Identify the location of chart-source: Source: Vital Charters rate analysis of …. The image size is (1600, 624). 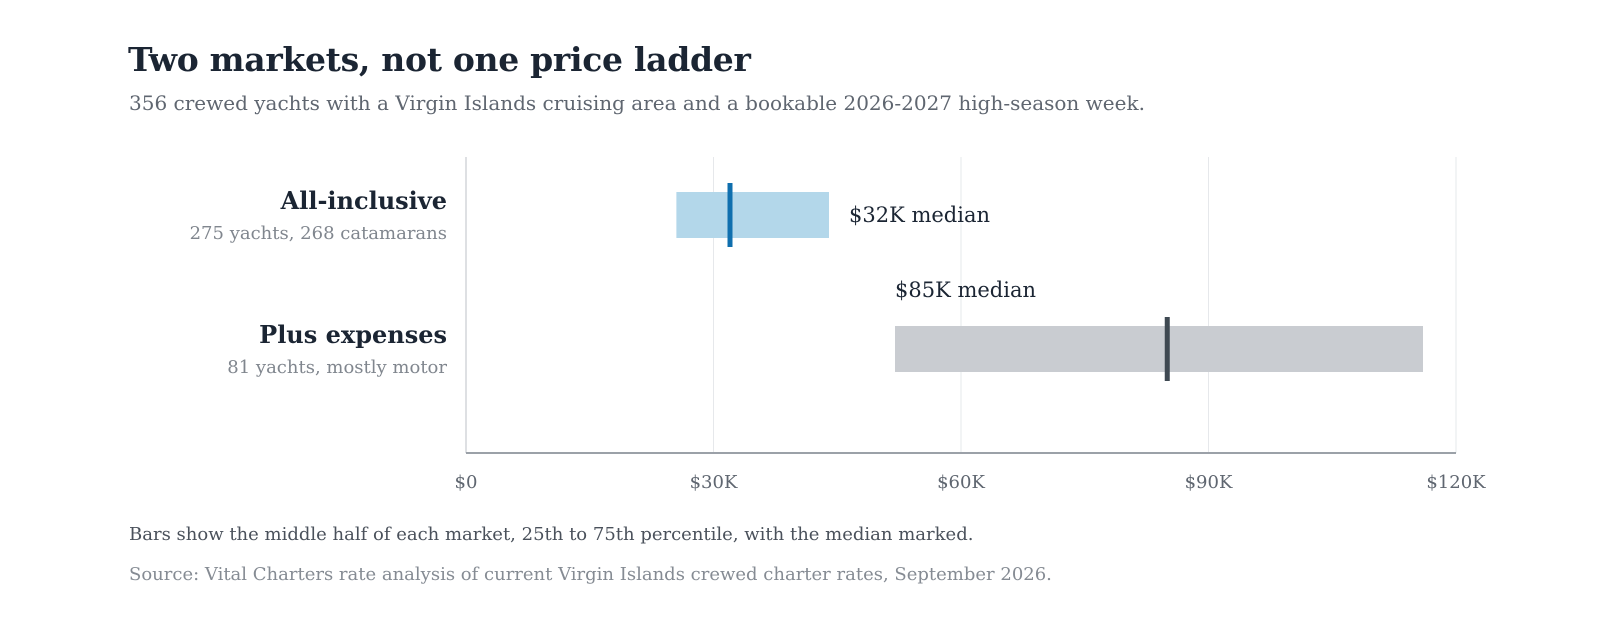
(590, 574).